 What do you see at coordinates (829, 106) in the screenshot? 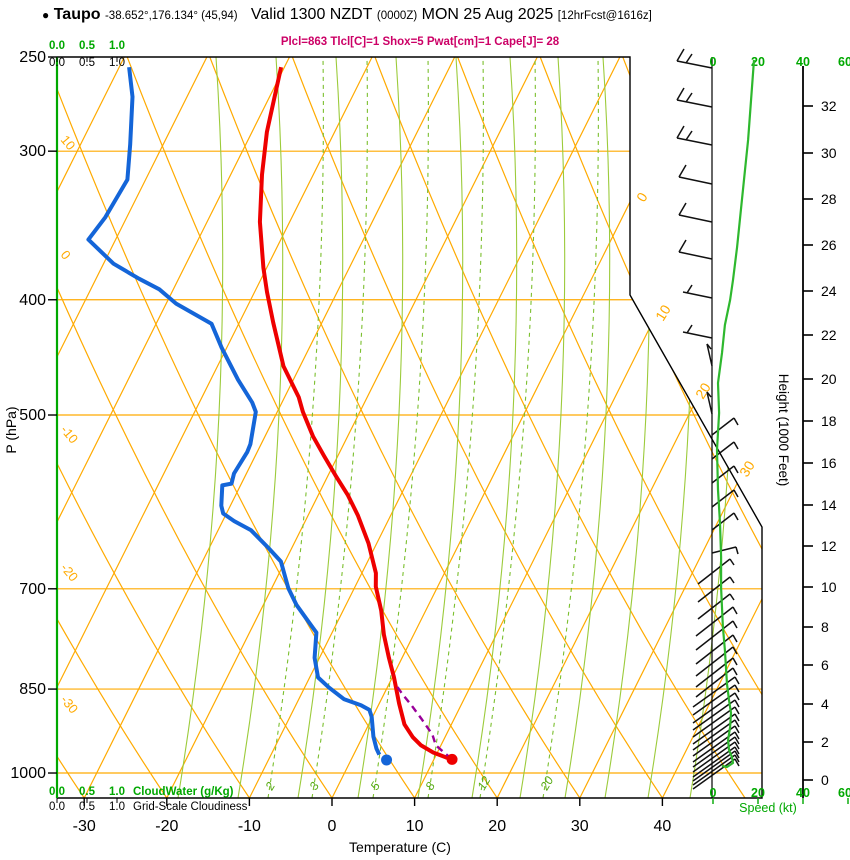
I see `svg-text: 32` at bounding box center [829, 106].